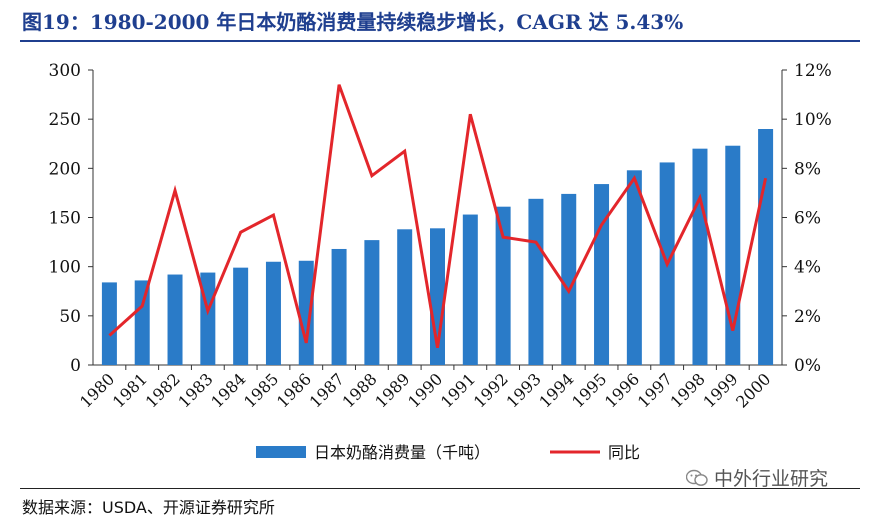  What do you see at coordinates (720, 390) in the screenshot?
I see `x-tick-label: 1999` at bounding box center [720, 390].